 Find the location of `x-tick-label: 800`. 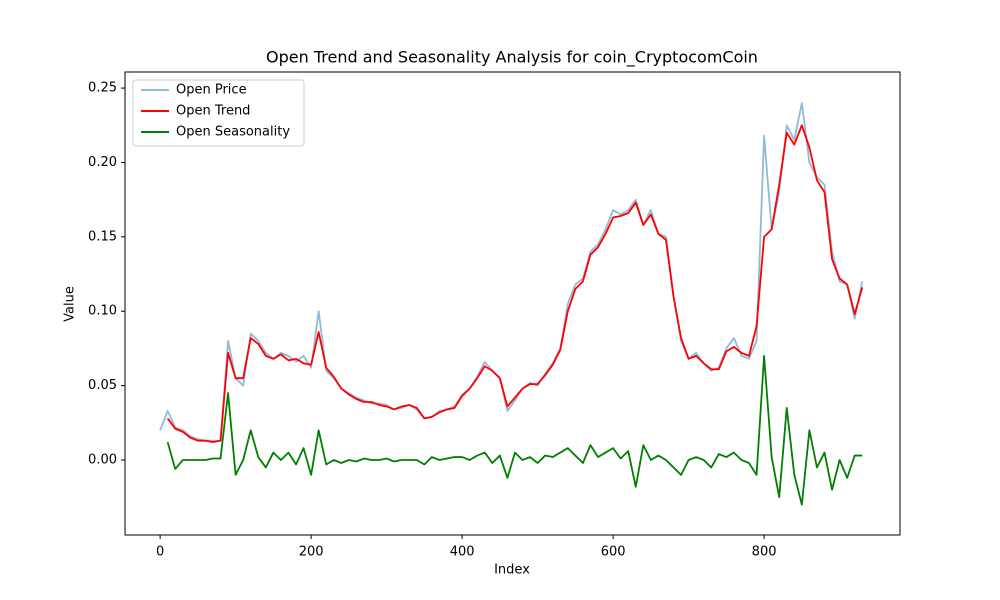

x-tick-label: 800 is located at coordinates (764, 552).